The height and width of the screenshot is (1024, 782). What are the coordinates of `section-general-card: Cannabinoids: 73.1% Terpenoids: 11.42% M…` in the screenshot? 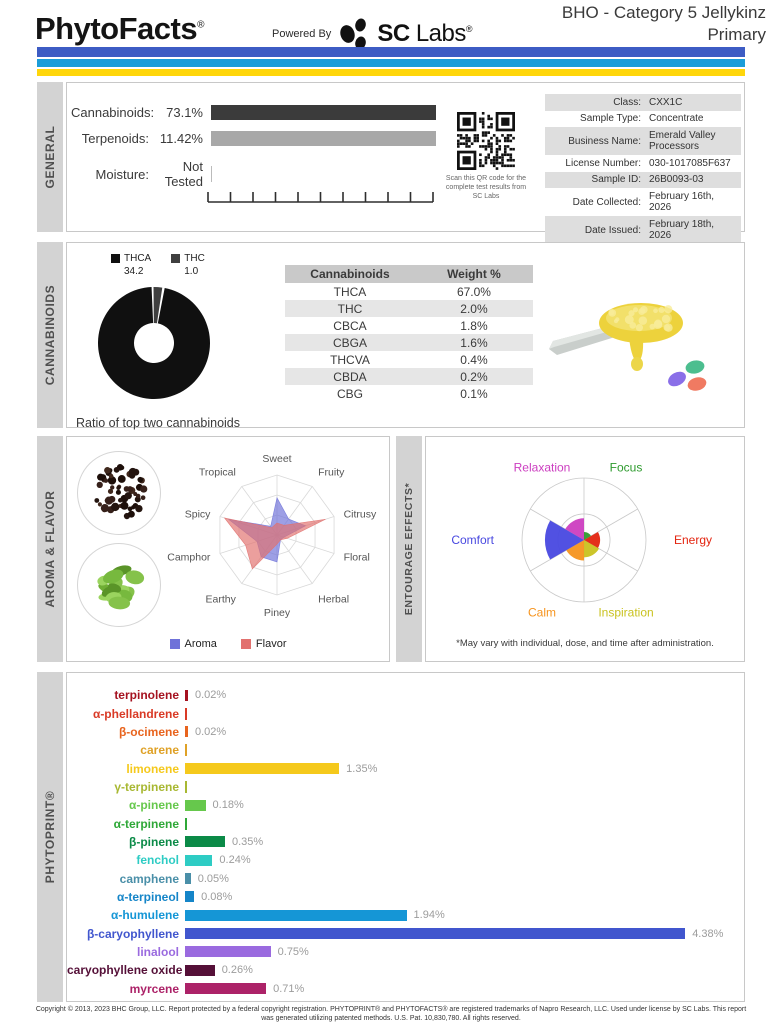 It's located at (405, 163).